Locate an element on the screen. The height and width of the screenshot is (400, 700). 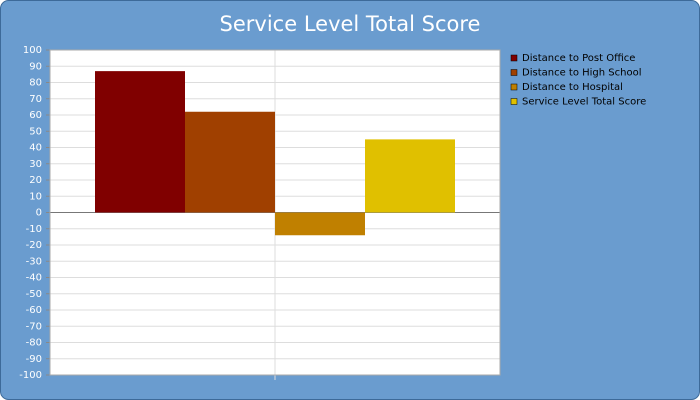
y-tick-label: 60 is located at coordinates (35, 115).